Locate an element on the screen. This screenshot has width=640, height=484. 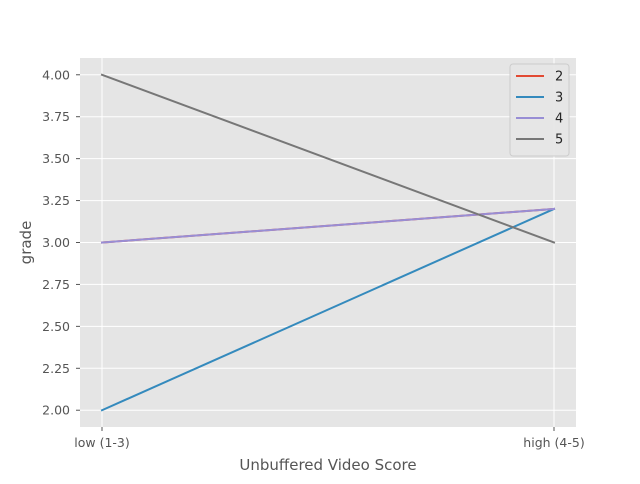
x-tick-label: low (1-3) is located at coordinates (102, 442).